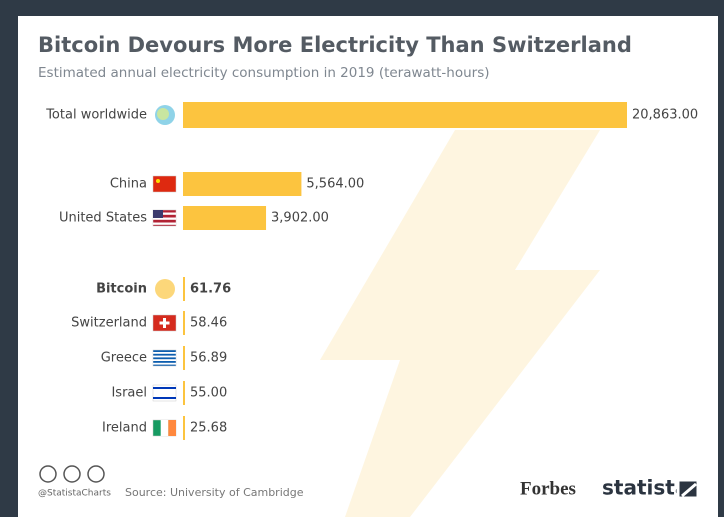  I want to click on cc-icons, so click(72, 474).